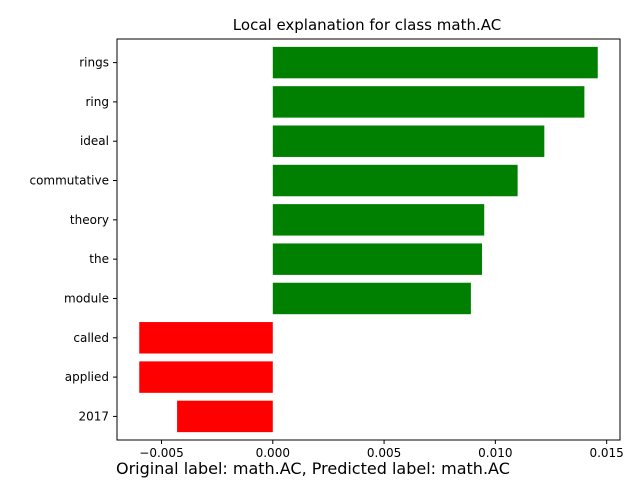 The height and width of the screenshot is (480, 640). What do you see at coordinates (495, 453) in the screenshot?
I see `x-tick-label: 0.010` at bounding box center [495, 453].